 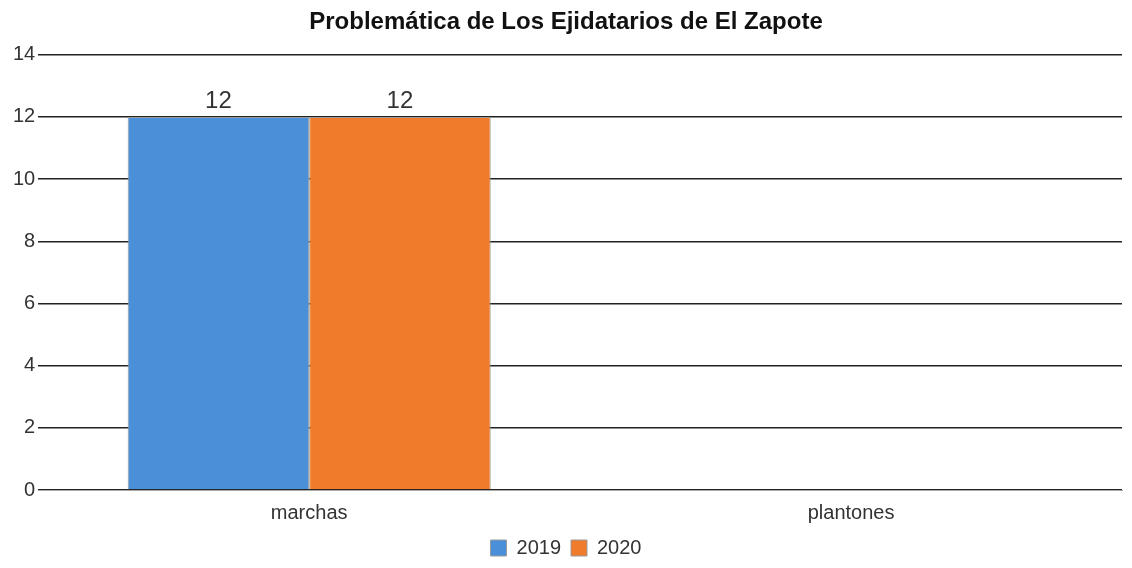 What do you see at coordinates (566, 21) in the screenshot?
I see `chart-title: Problemática de Los Ejidatarios de El Zapote` at bounding box center [566, 21].